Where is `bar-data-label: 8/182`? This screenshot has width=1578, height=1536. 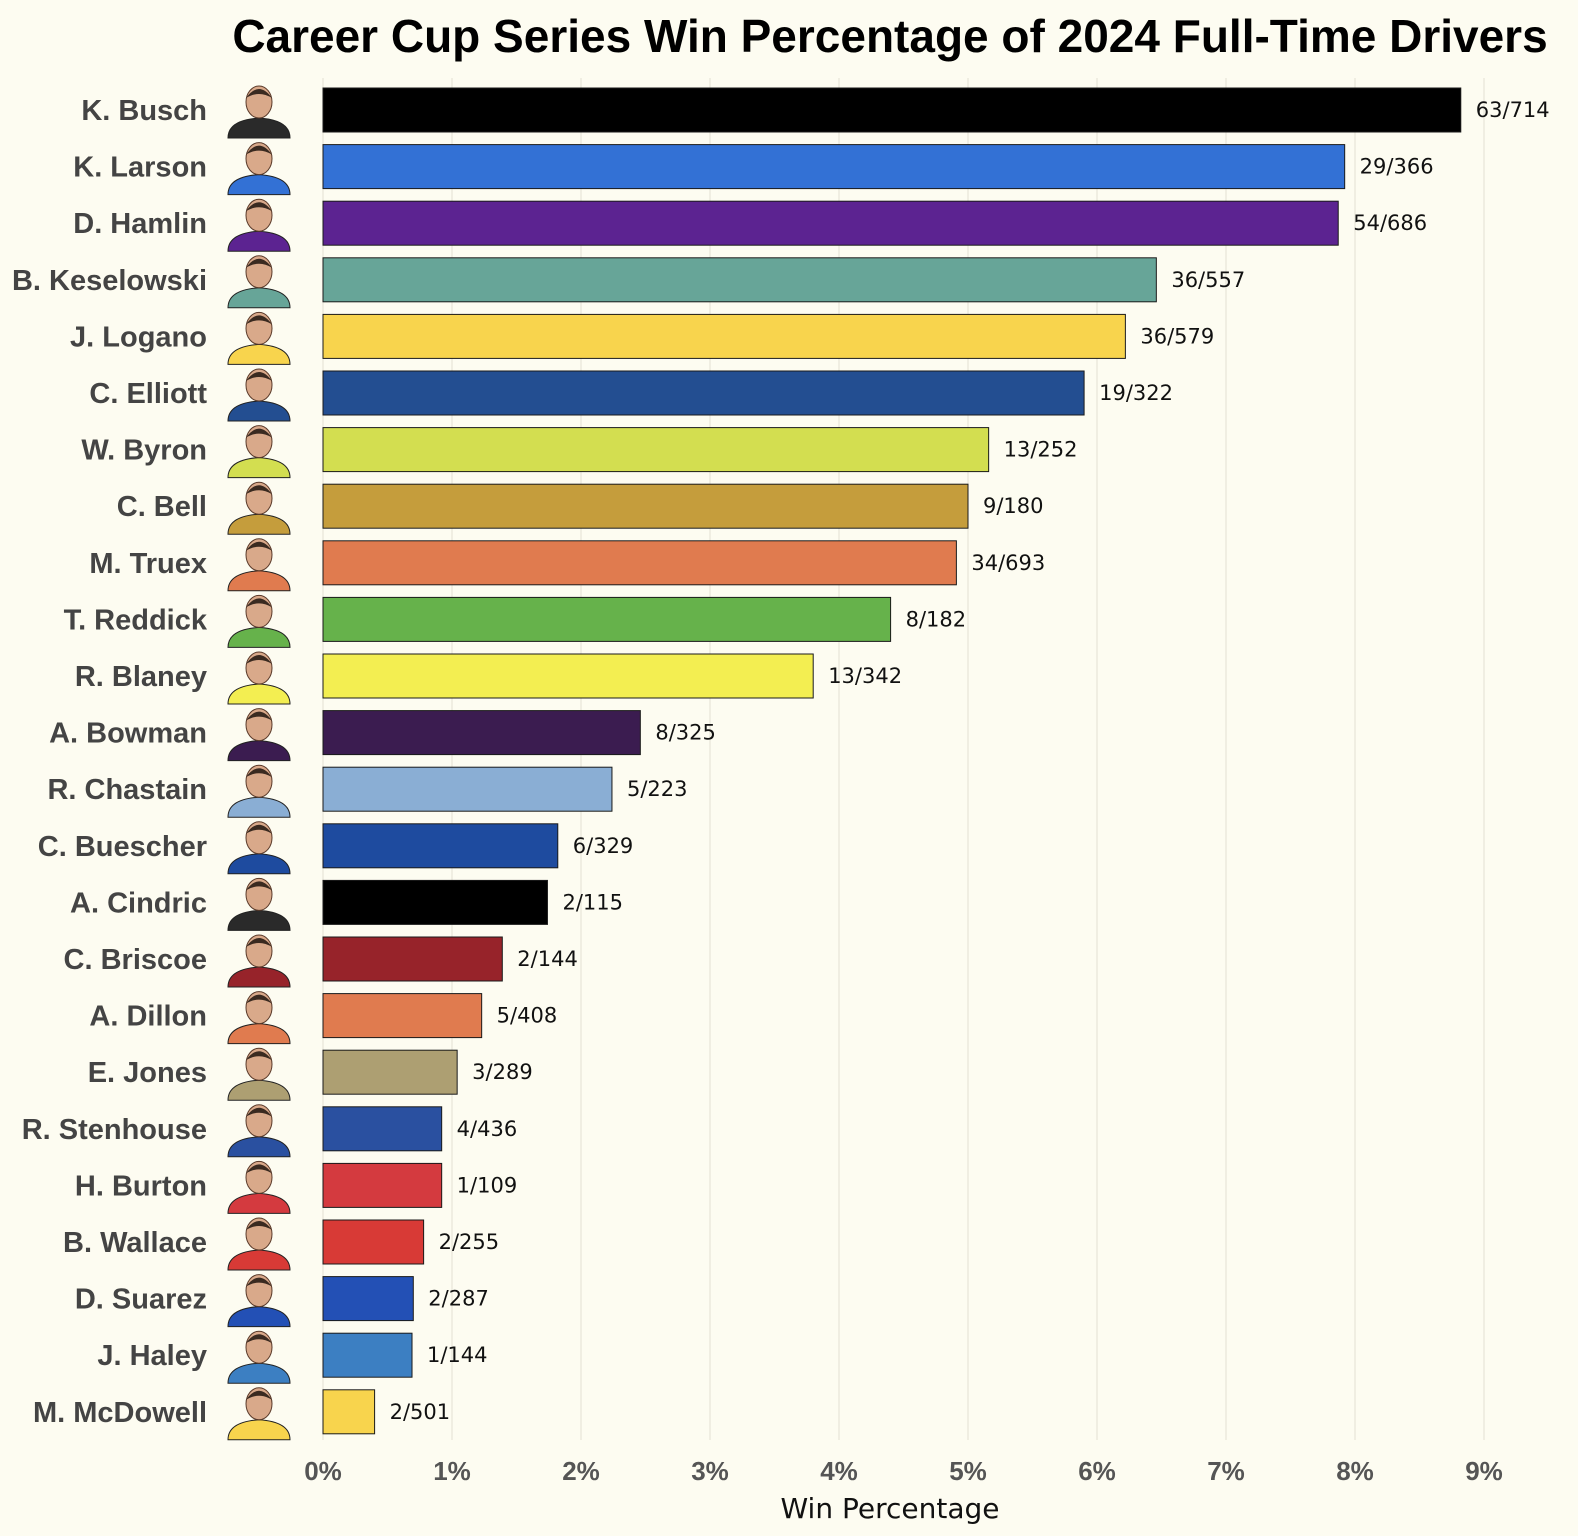
bar-data-label: 8/182 is located at coordinates (936, 619).